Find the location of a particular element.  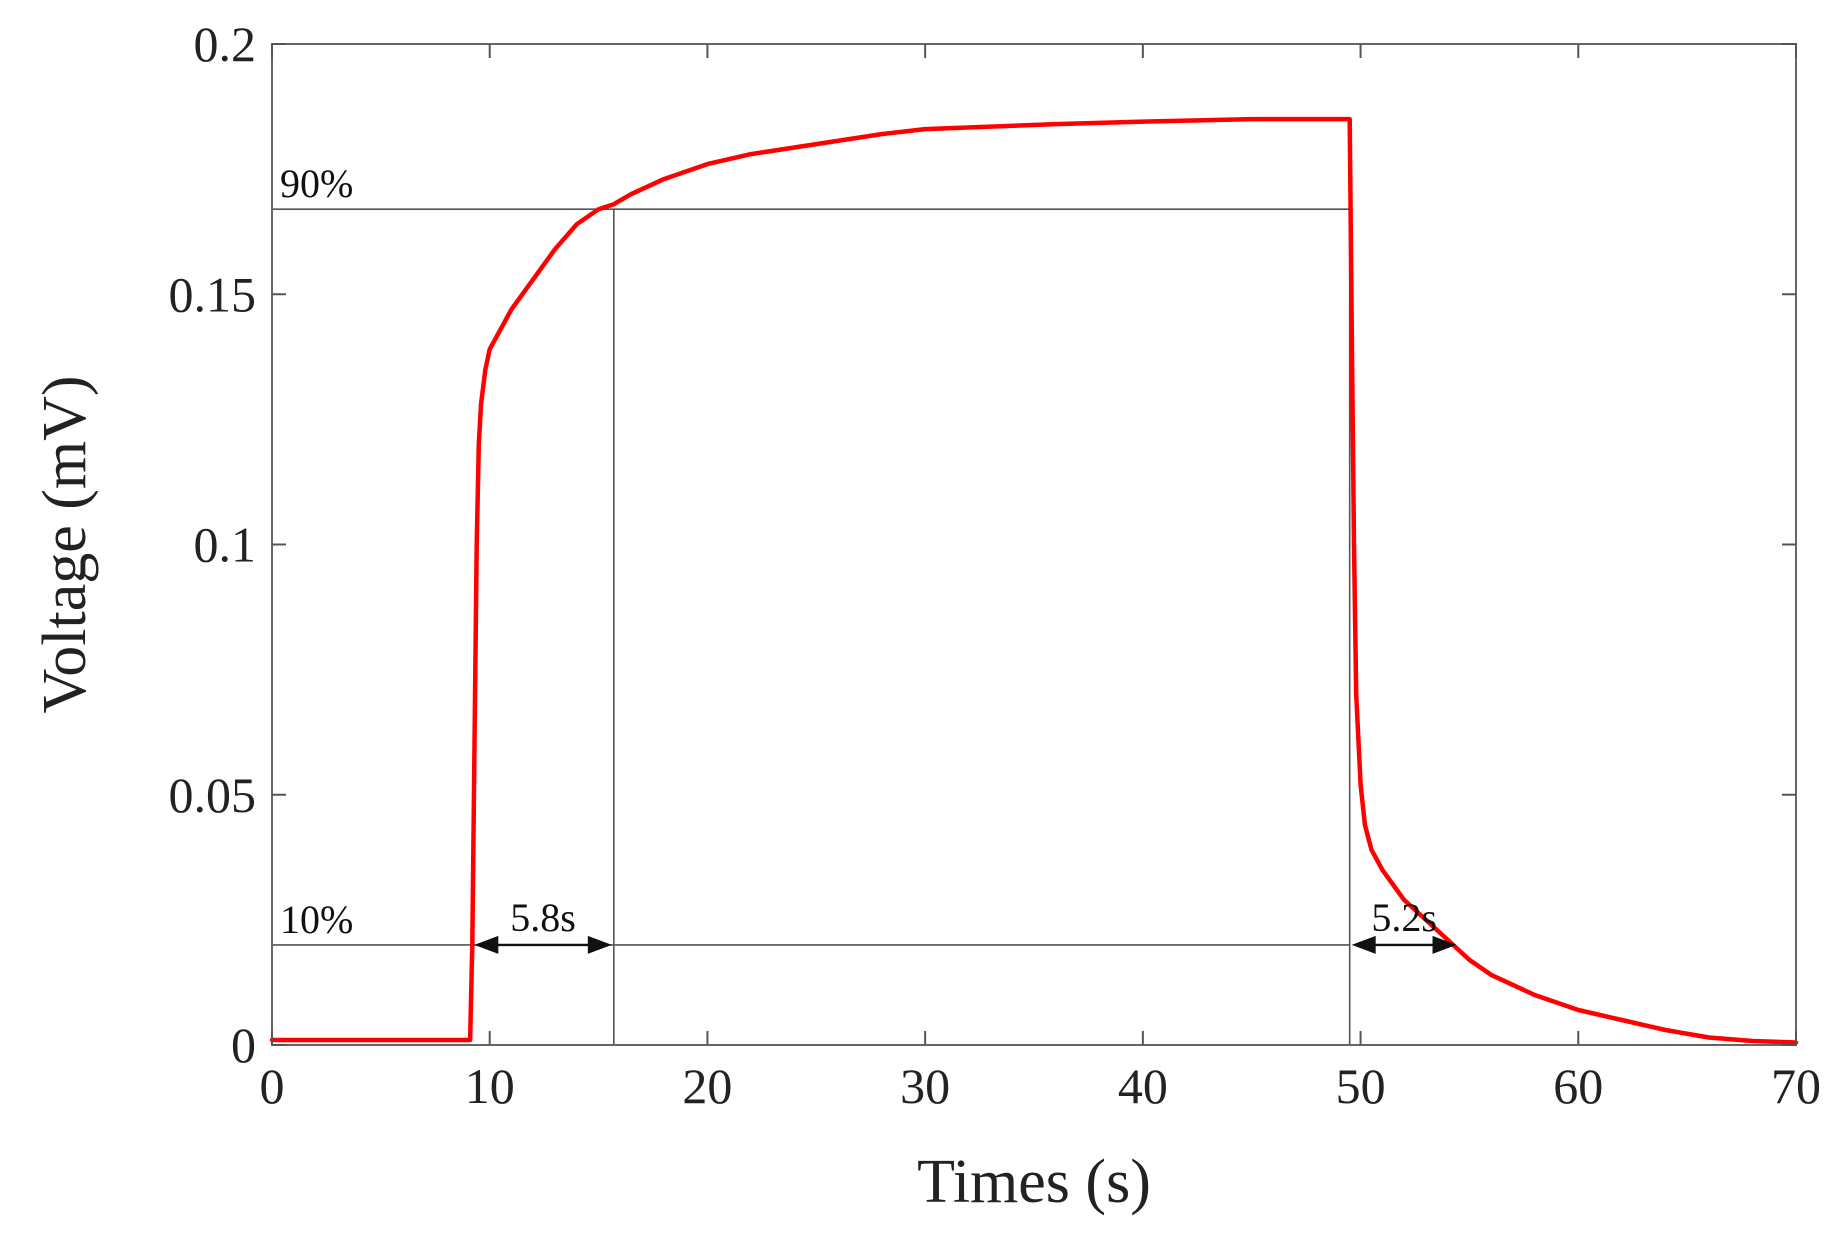

x-tick-label: 60 is located at coordinates (1578, 1086).